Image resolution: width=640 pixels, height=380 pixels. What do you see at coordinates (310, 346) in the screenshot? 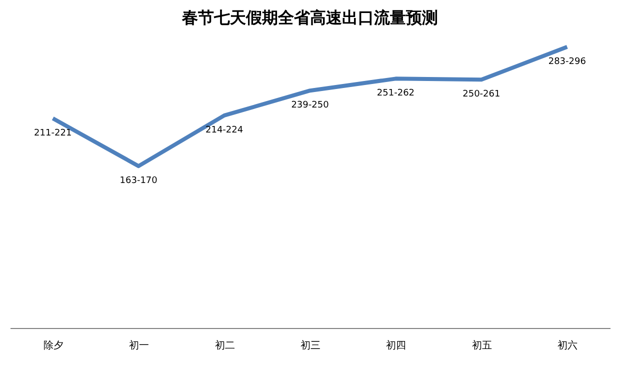
I see `x-tick-label: 初三` at bounding box center [310, 346].